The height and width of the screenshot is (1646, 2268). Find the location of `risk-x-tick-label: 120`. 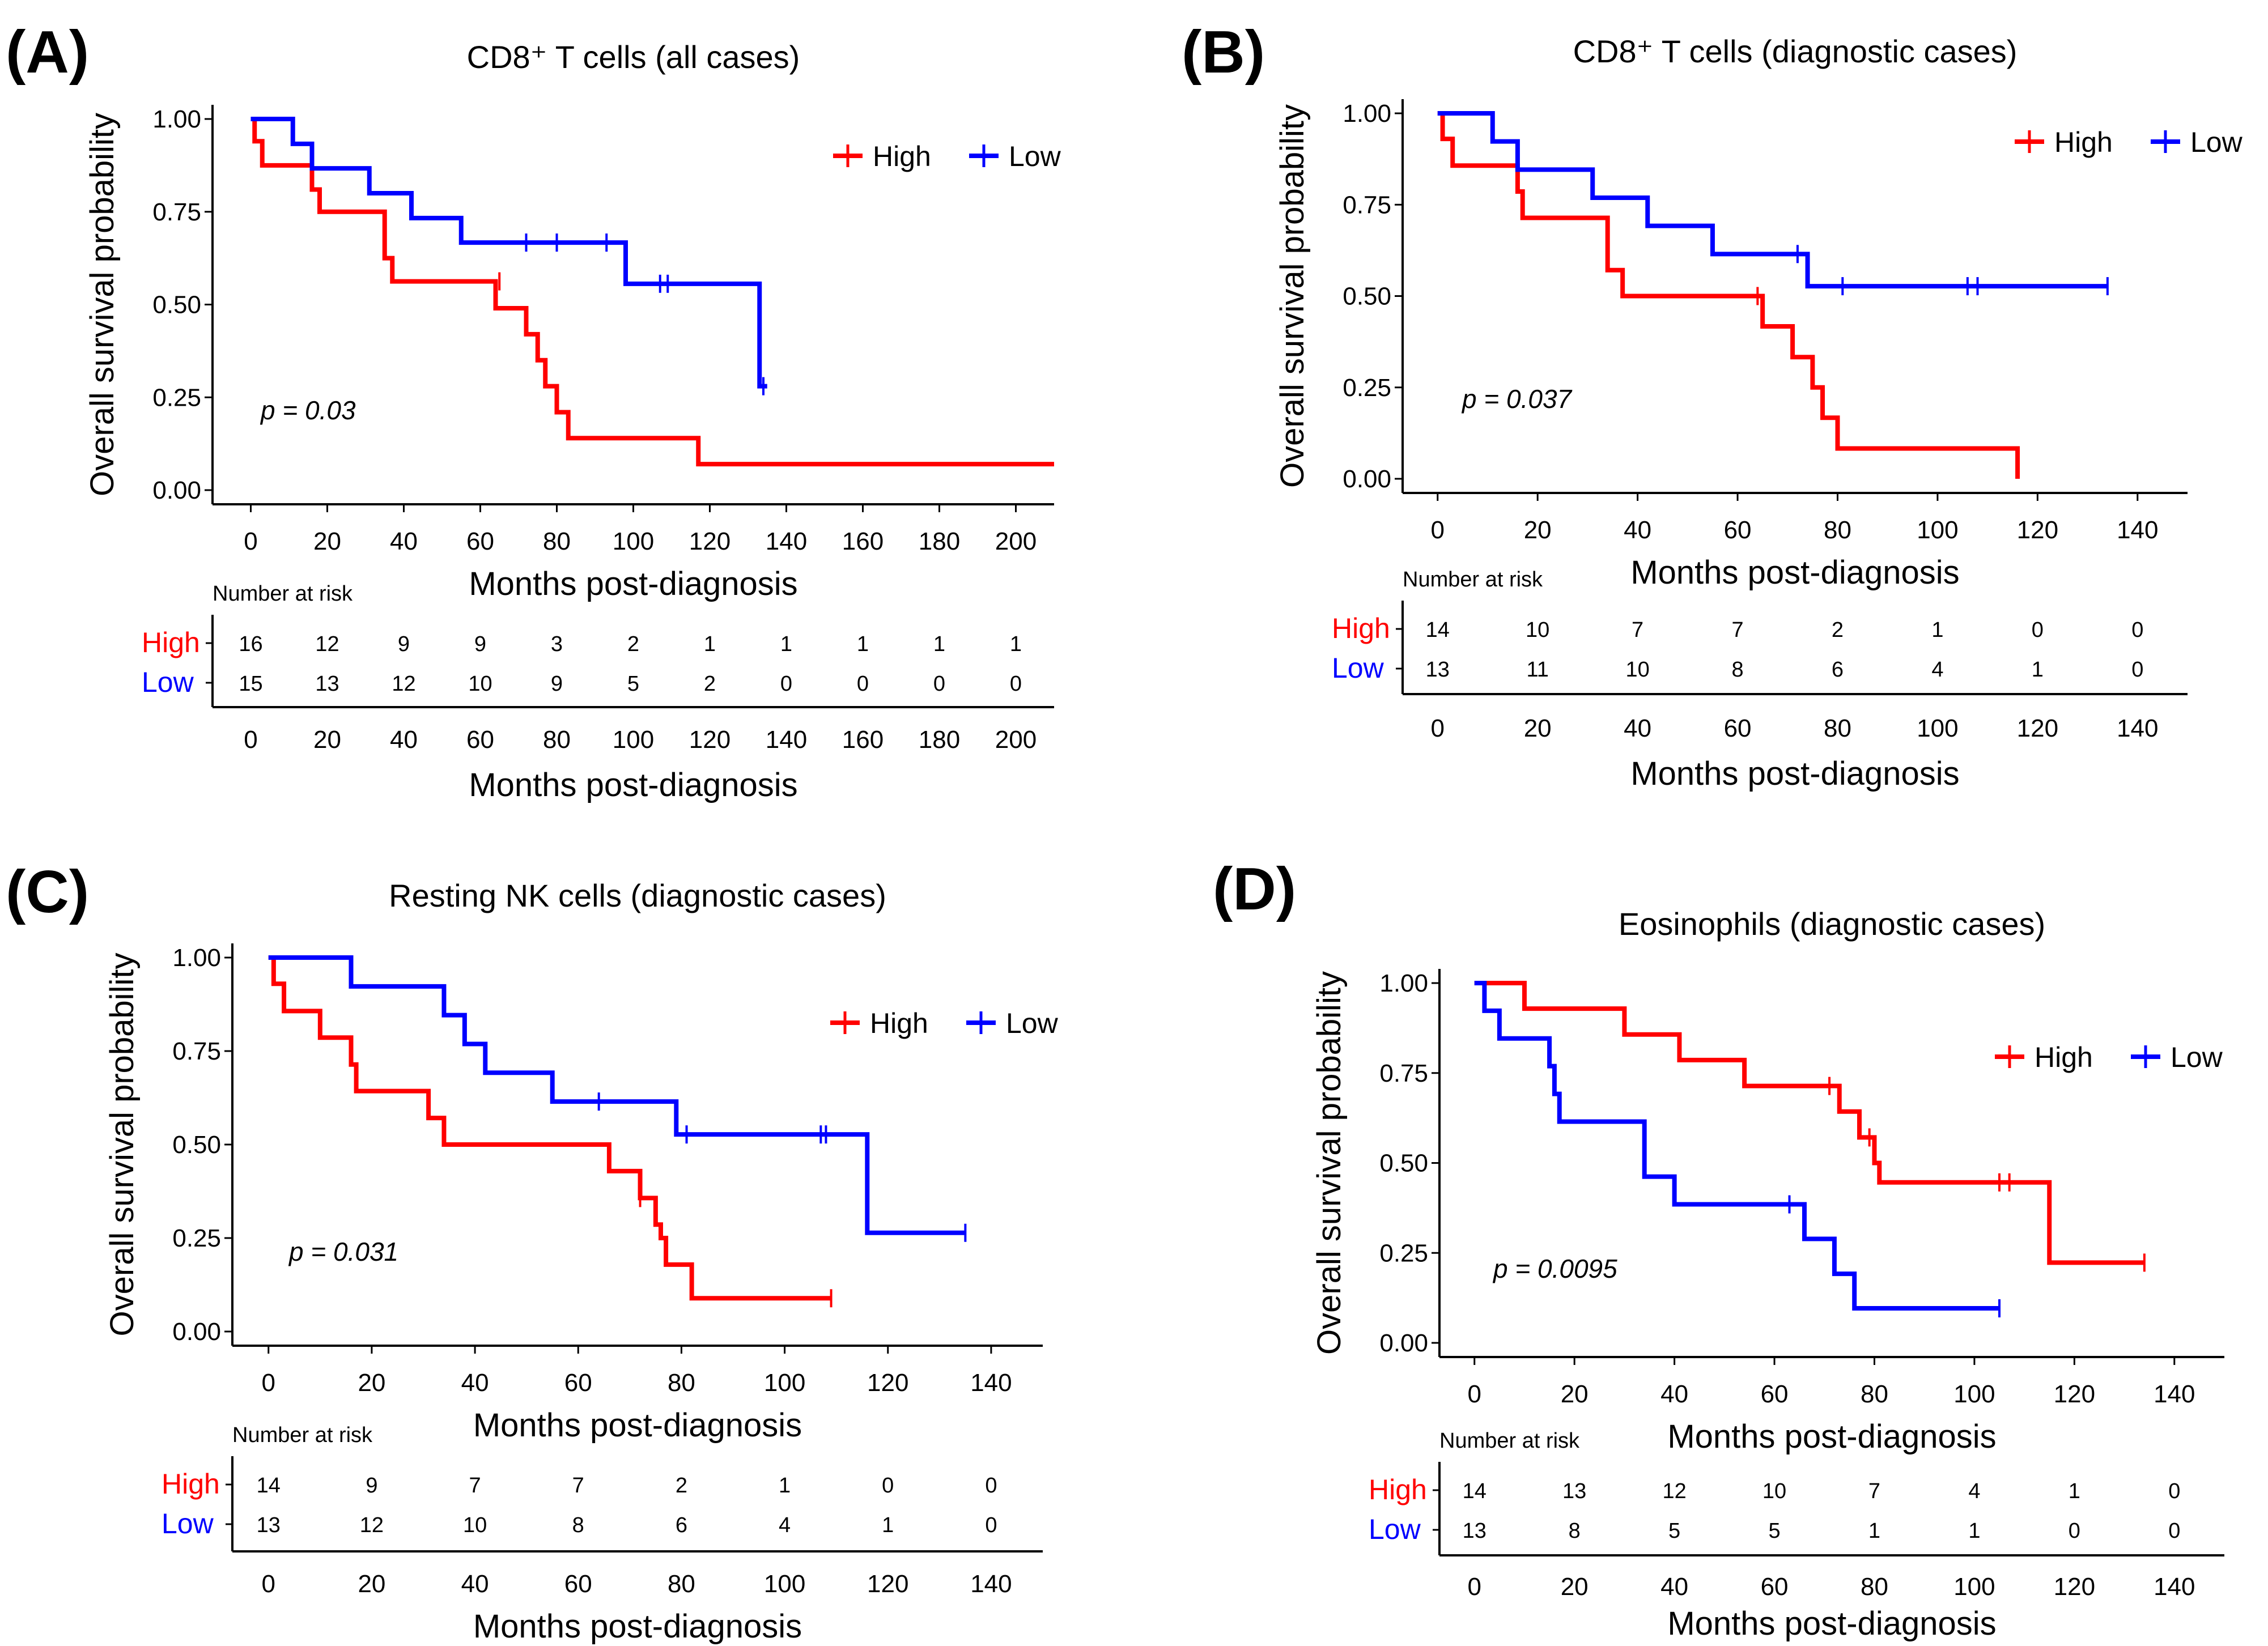

risk-x-tick-label: 120 is located at coordinates (2074, 1587).